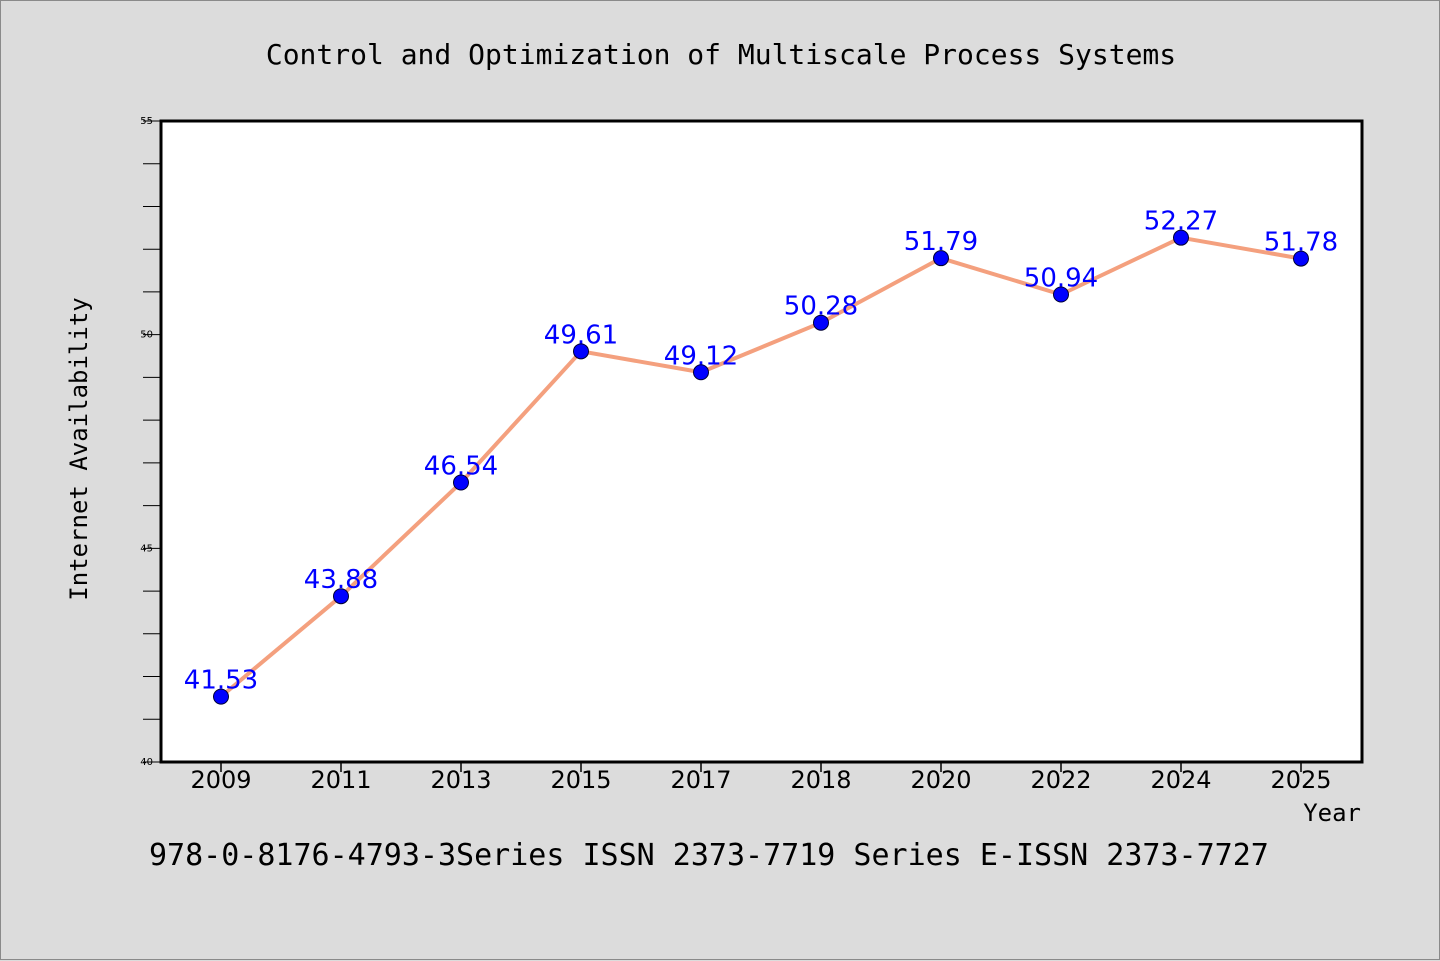 The width and height of the screenshot is (1440, 961). What do you see at coordinates (1180, 780) in the screenshot?
I see `x-tick-label: 2024` at bounding box center [1180, 780].